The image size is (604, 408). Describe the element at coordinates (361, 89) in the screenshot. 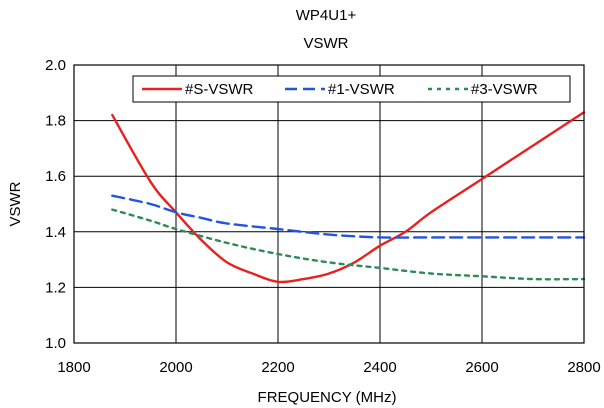

I see `legend-label-1-vswr: #1-VSWR` at that location.